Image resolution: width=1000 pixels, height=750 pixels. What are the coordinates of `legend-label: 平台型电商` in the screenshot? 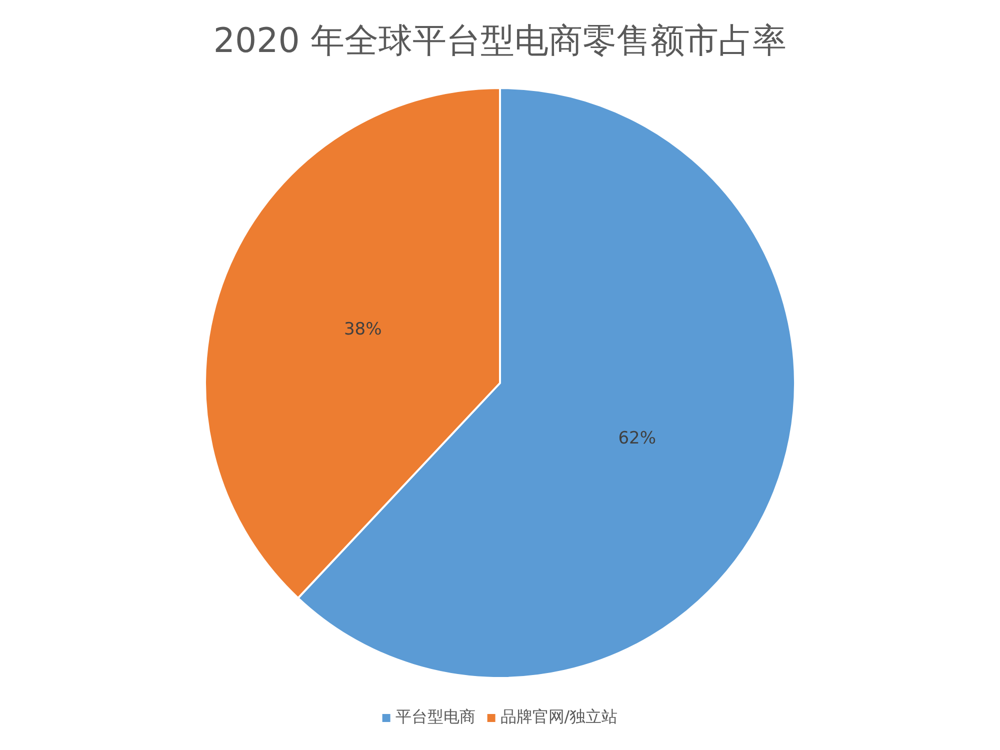 It's located at (435, 716).